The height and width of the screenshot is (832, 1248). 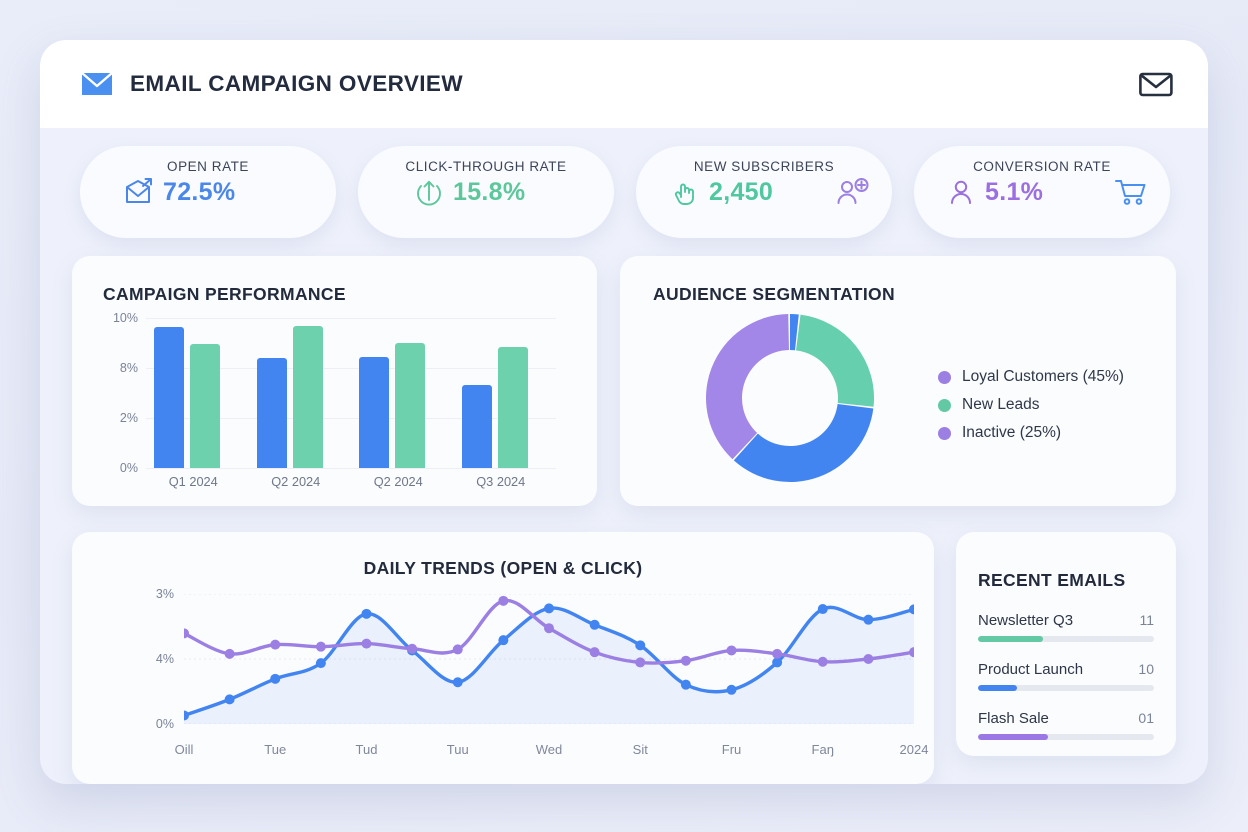 I want to click on envelope-open-arrow-icon, so click(x=139, y=192).